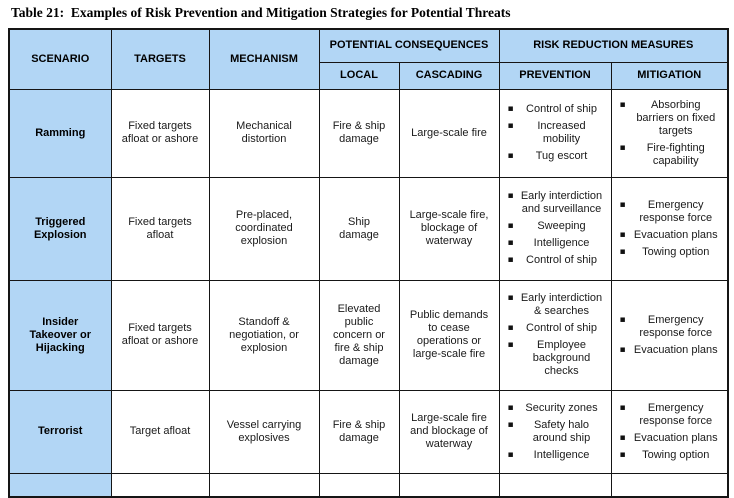 The image size is (734, 498). I want to click on list-item: Employee background checks, so click(555, 358).